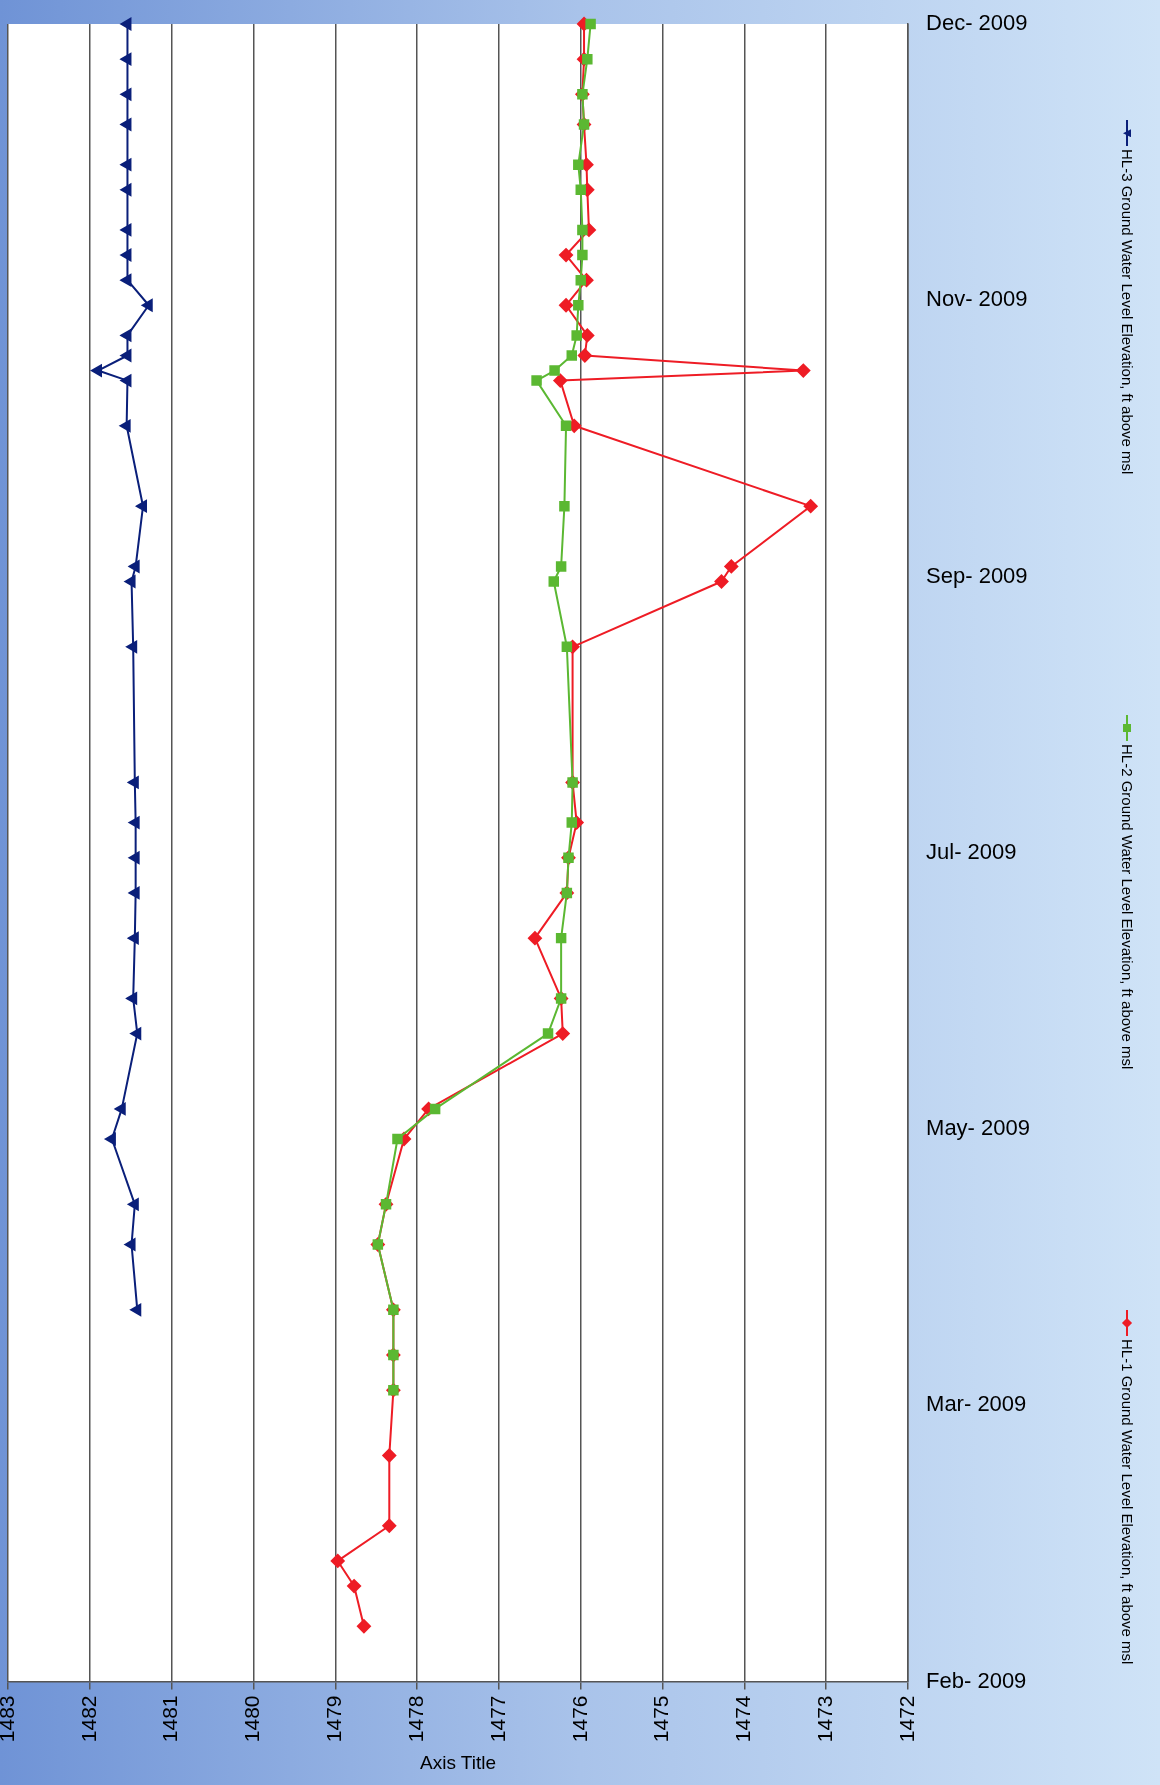 This screenshot has width=1160, height=1785. I want to click on x-tick-label: 1480, so click(252, 1719).